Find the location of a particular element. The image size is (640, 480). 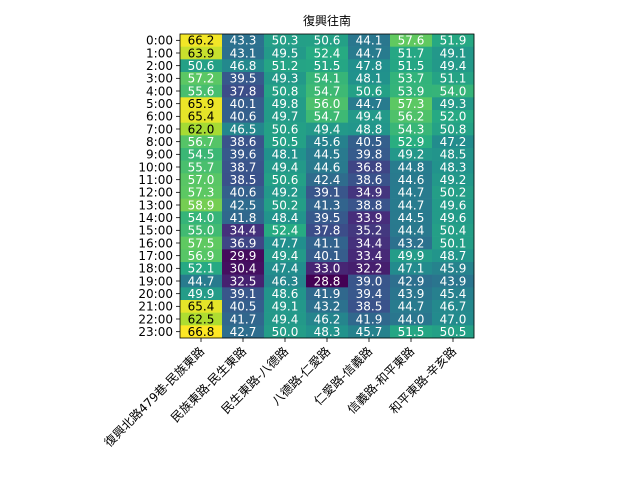

cell-value-label: 47.2 is located at coordinates (453, 142).